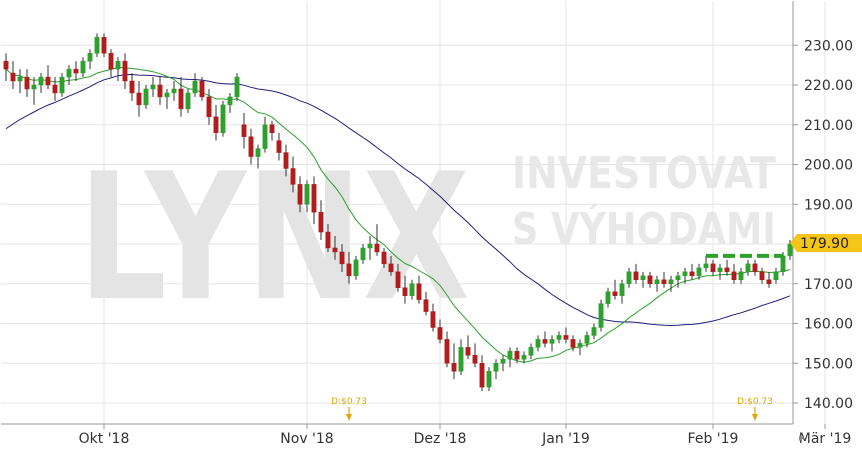  Describe the element at coordinates (104, 439) in the screenshot. I see `x-tick-label: Okt '18` at that location.